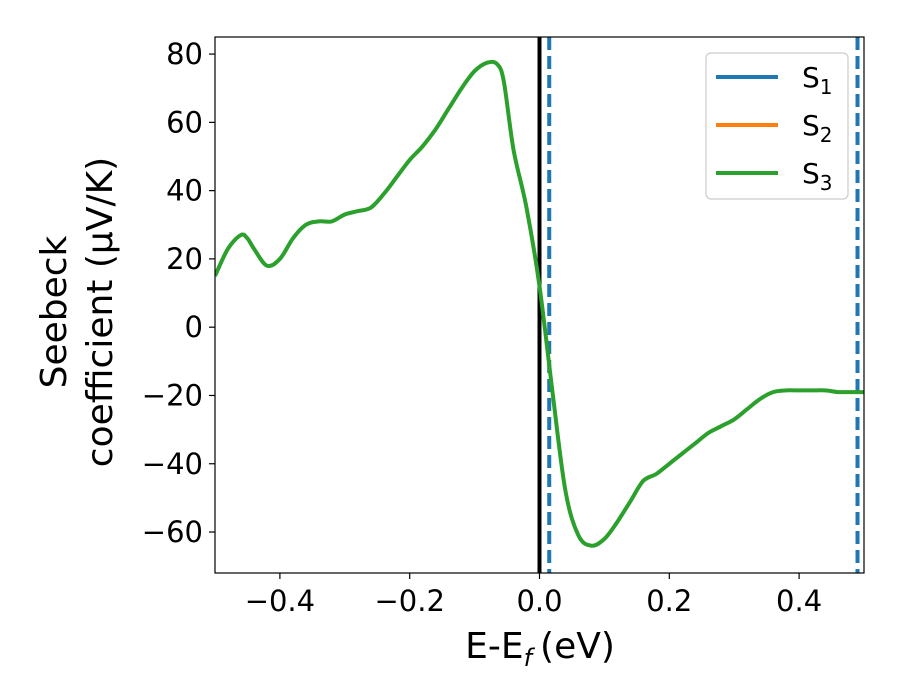 This screenshot has height=700, width=900. I want to click on legend-label-sub: 3, so click(826, 183).